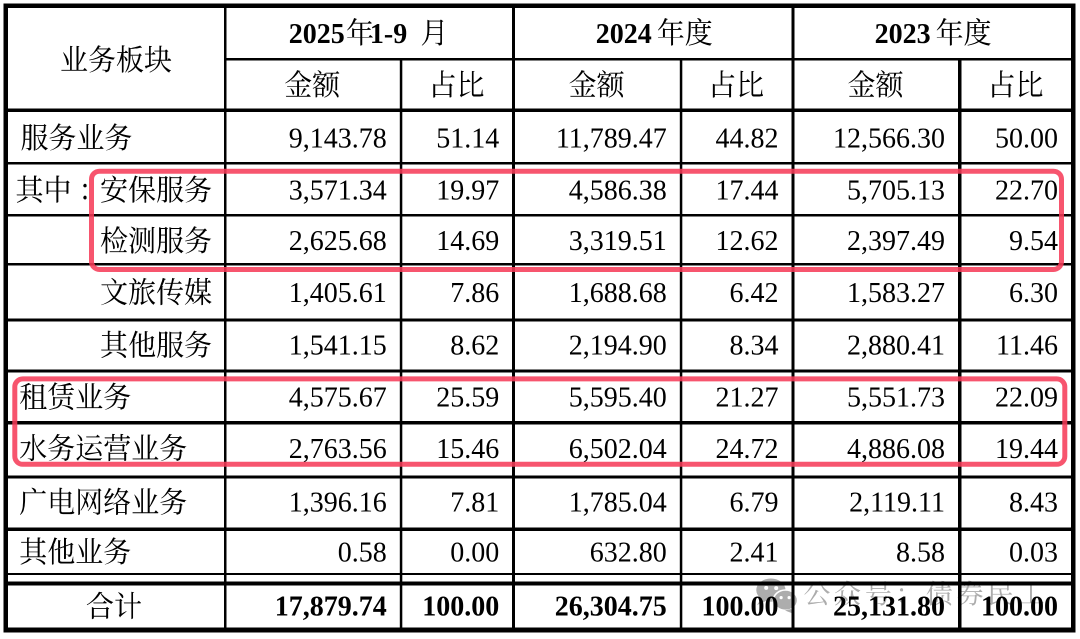 Image resolution: width=1080 pixels, height=639 pixels. What do you see at coordinates (896, 398) in the screenshot?
I see `svg-text: 5,551.73` at bounding box center [896, 398].